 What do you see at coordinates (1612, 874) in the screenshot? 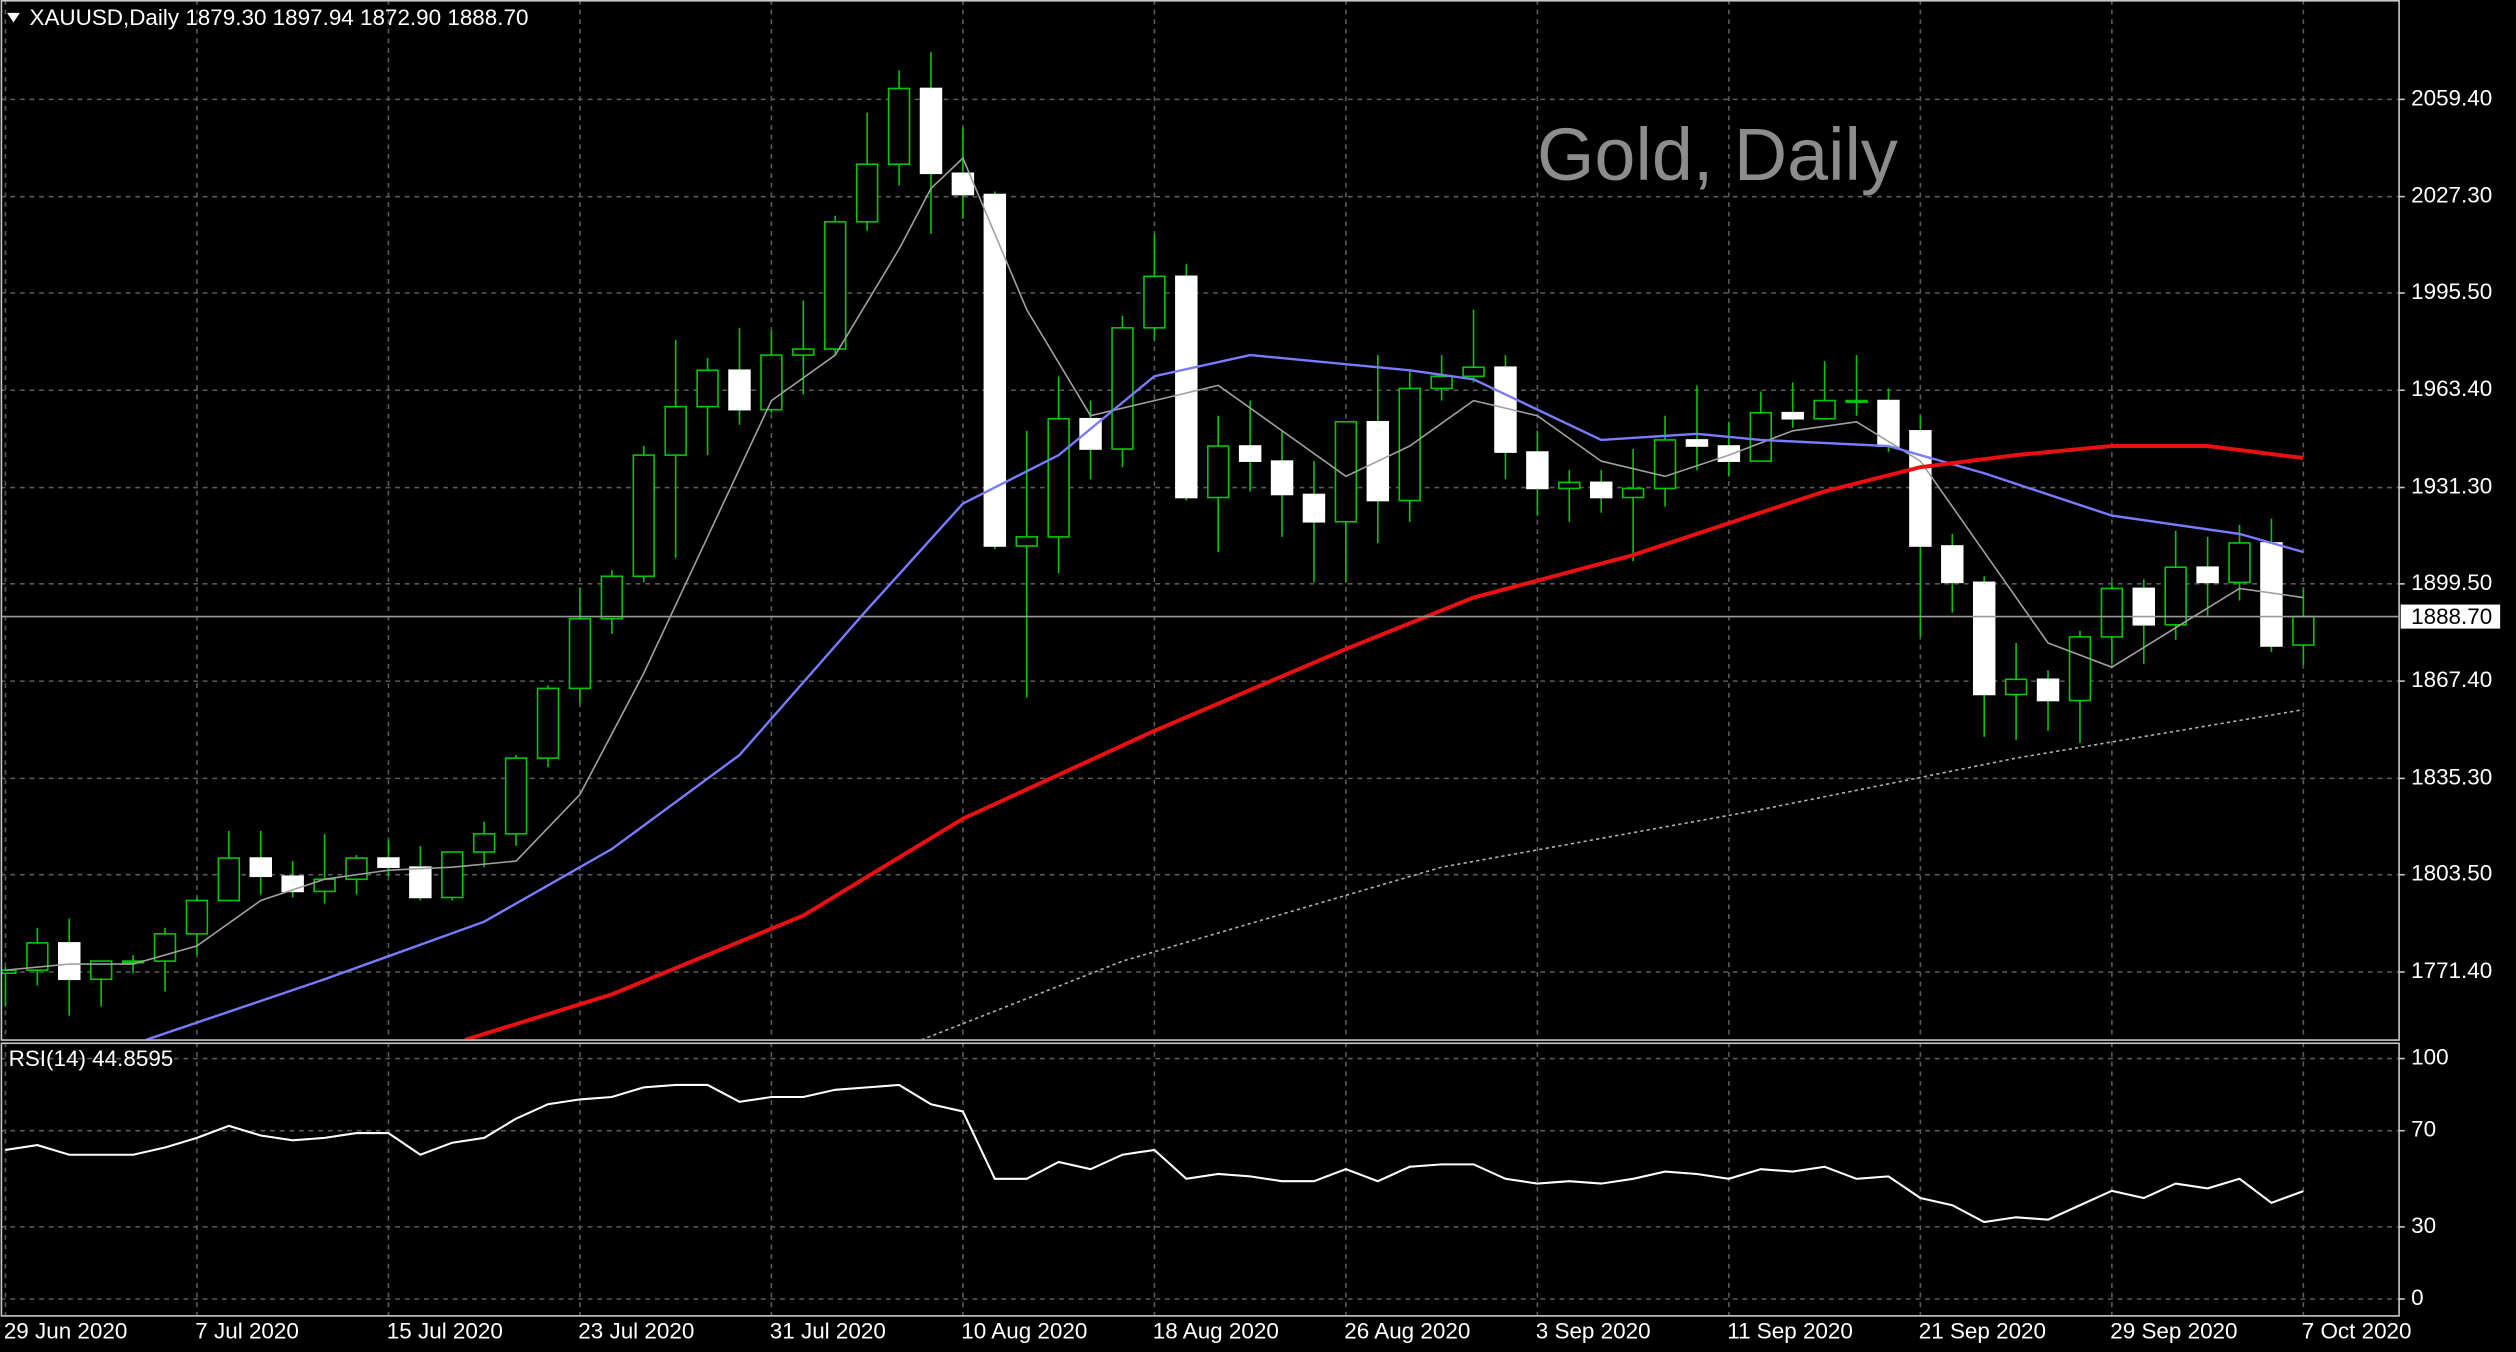
I see `moving-average` at bounding box center [1612, 874].